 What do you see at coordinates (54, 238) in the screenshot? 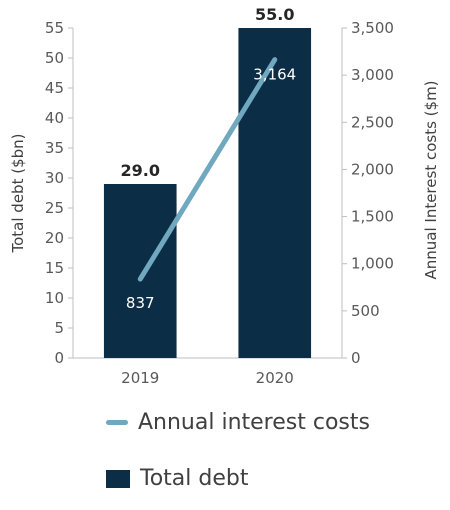
I see `left-tick-label: 20` at bounding box center [54, 238].